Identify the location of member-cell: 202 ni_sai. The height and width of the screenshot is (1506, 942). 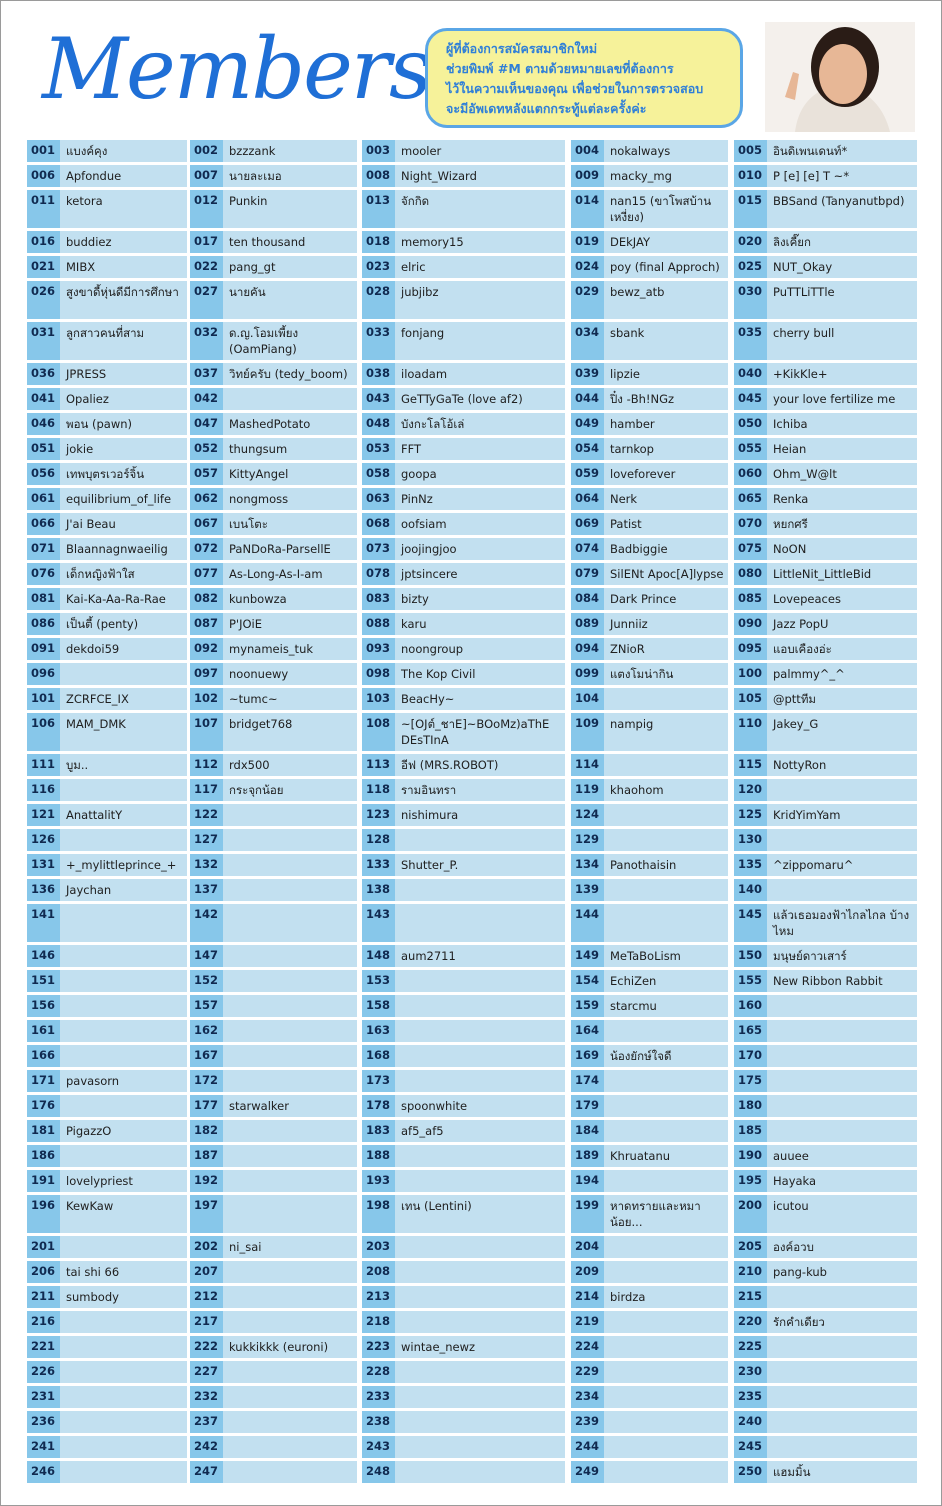
(273, 1247).